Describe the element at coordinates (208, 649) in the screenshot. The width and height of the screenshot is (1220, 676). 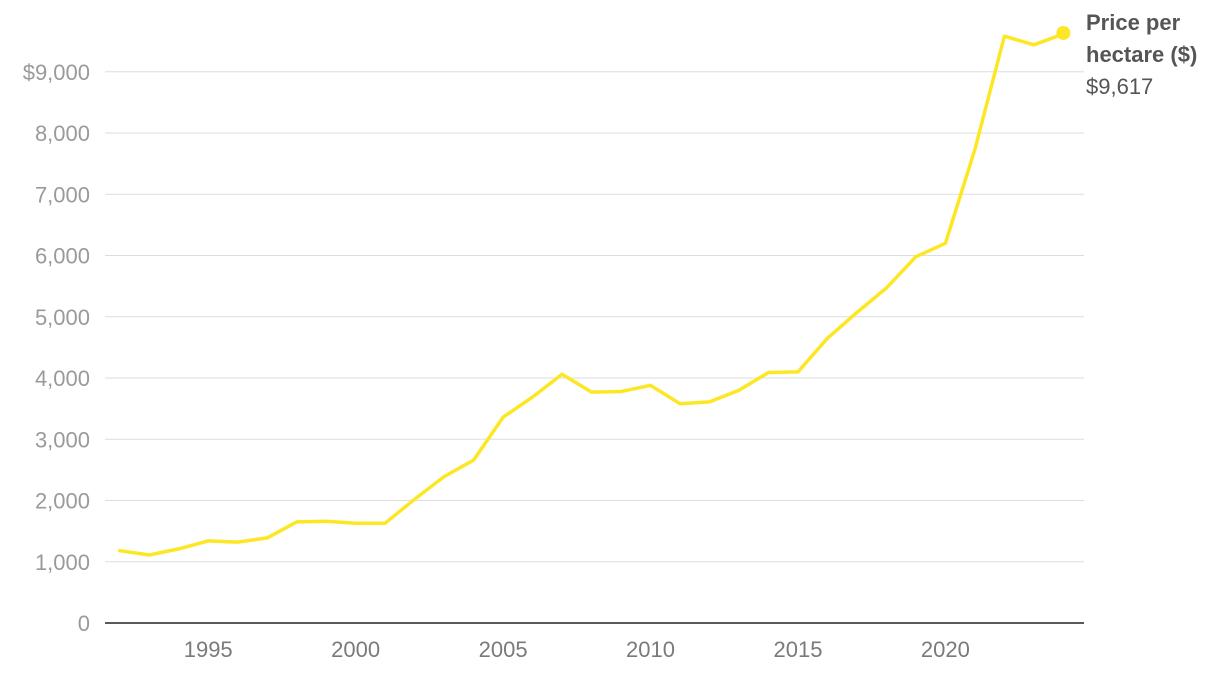
I see `x-tick-label: 1995` at that location.